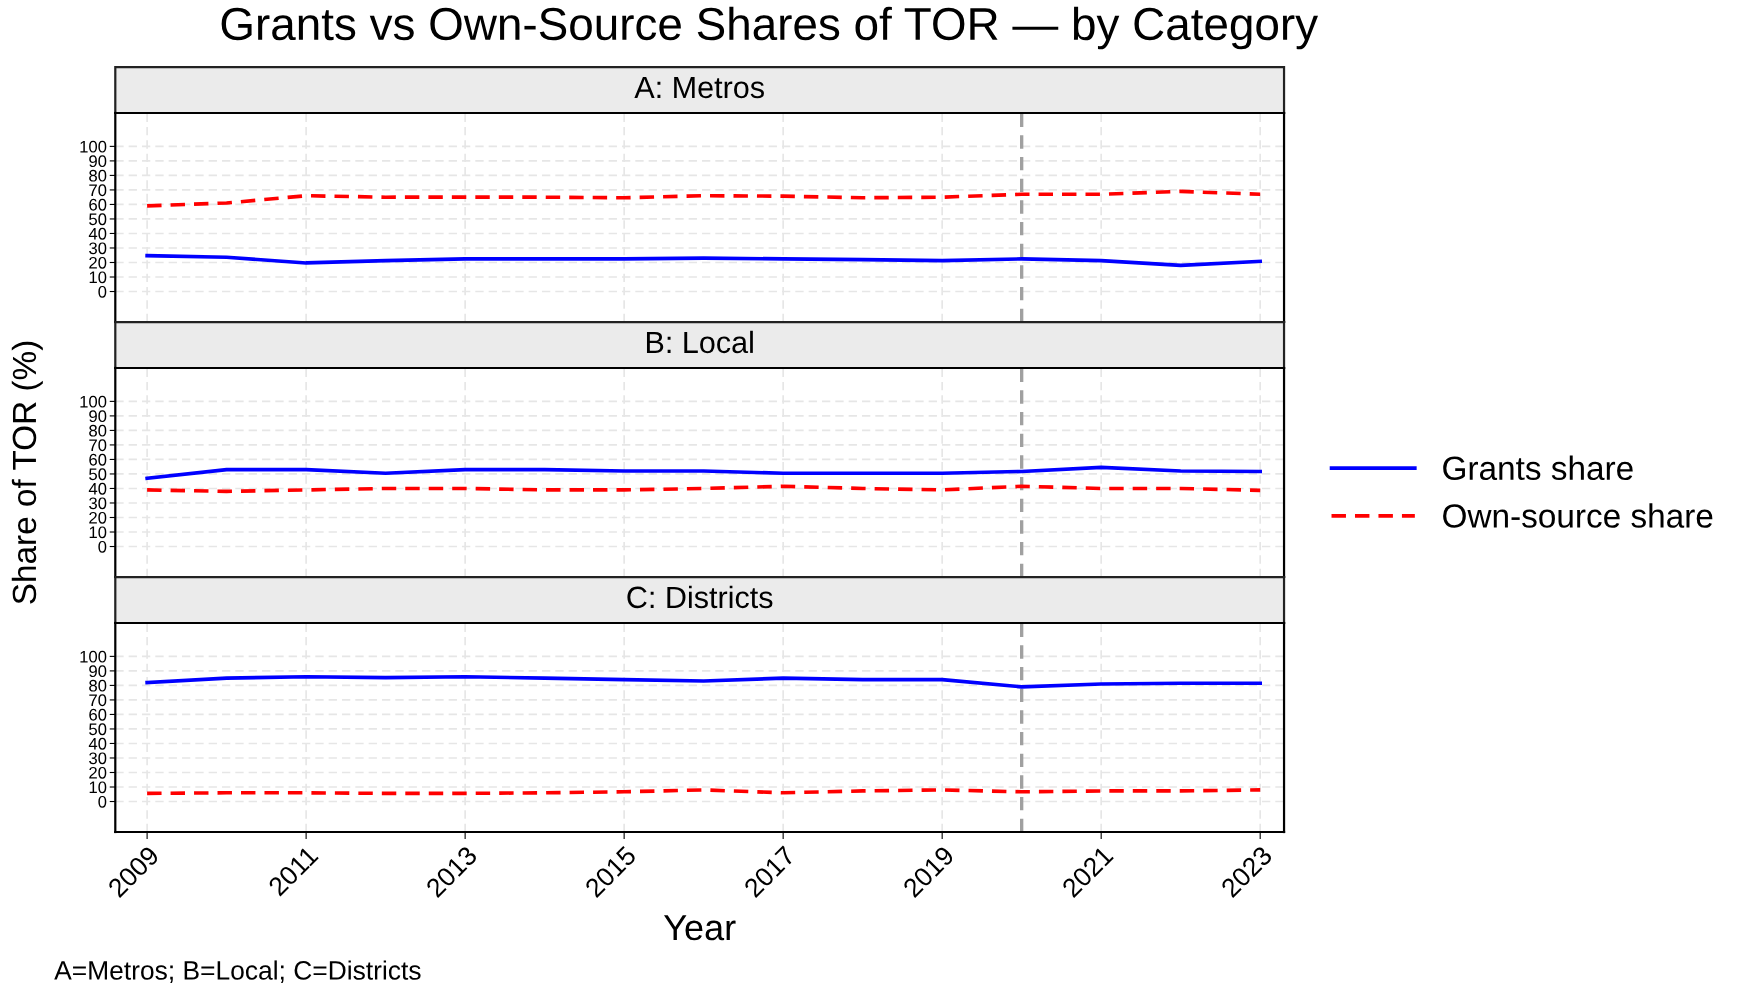 The width and height of the screenshot is (1747, 1000). I want to click on chart-title: Grants vs Own-Source Shares of TOR — by Category, so click(770, 28).